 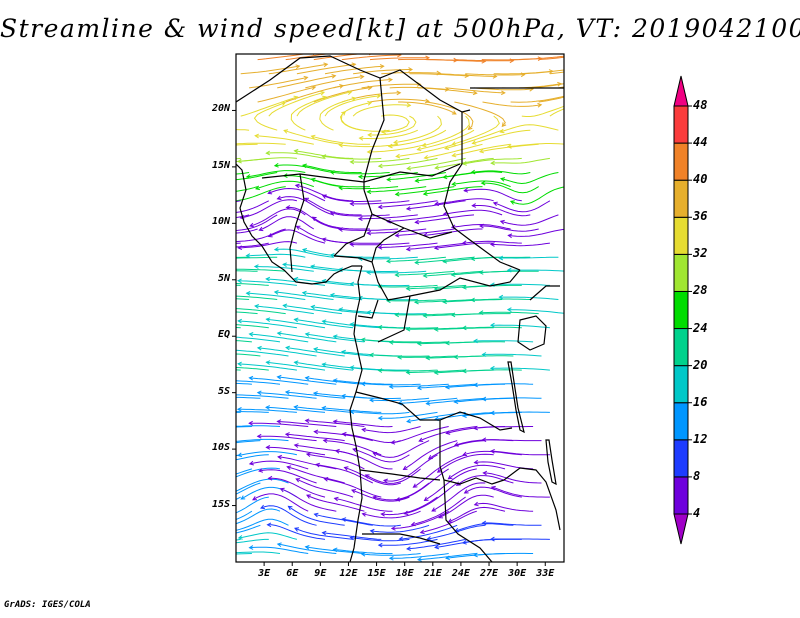 What do you see at coordinates (700, 364) in the screenshot?
I see `colorbar-label: 20` at bounding box center [700, 364].